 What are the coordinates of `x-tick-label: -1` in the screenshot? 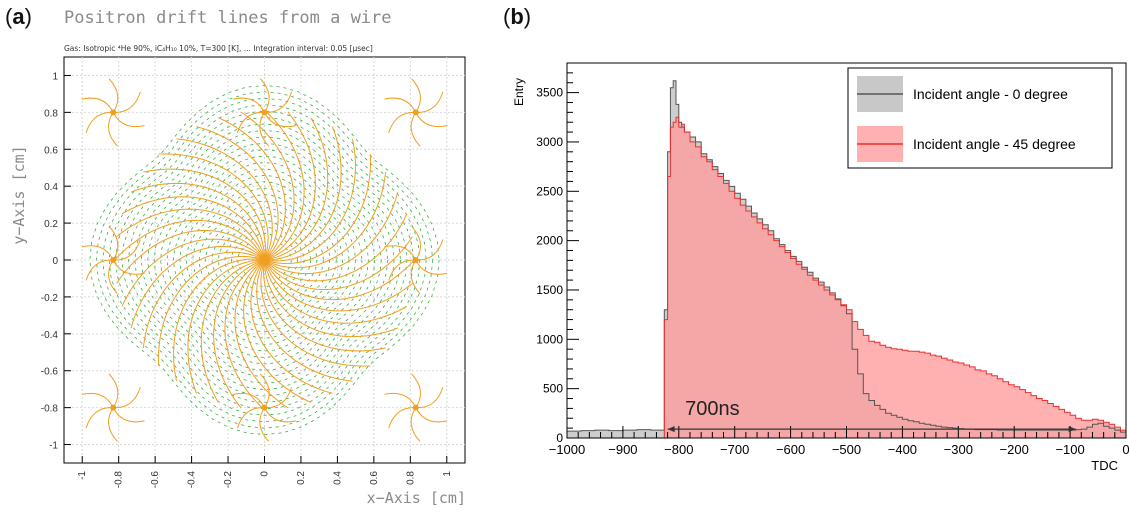 It's located at (82, 475).